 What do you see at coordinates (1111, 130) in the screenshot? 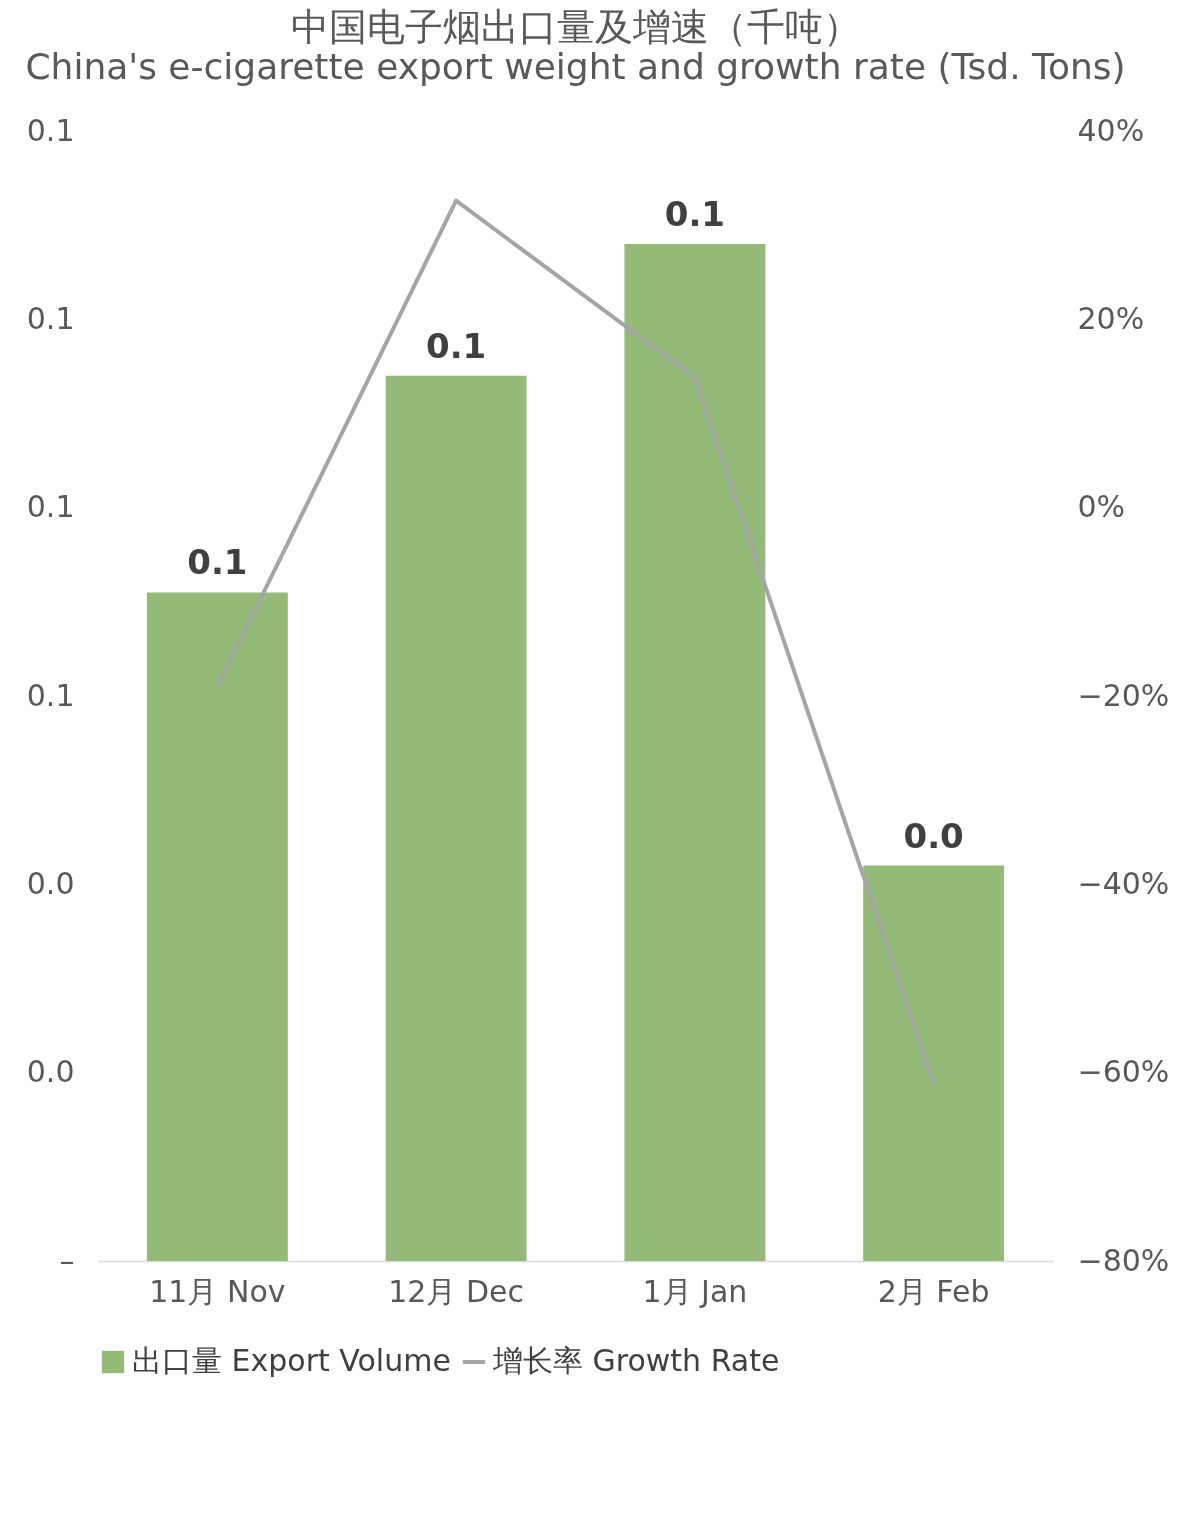
I see `y2-tick-label: 40%` at bounding box center [1111, 130].